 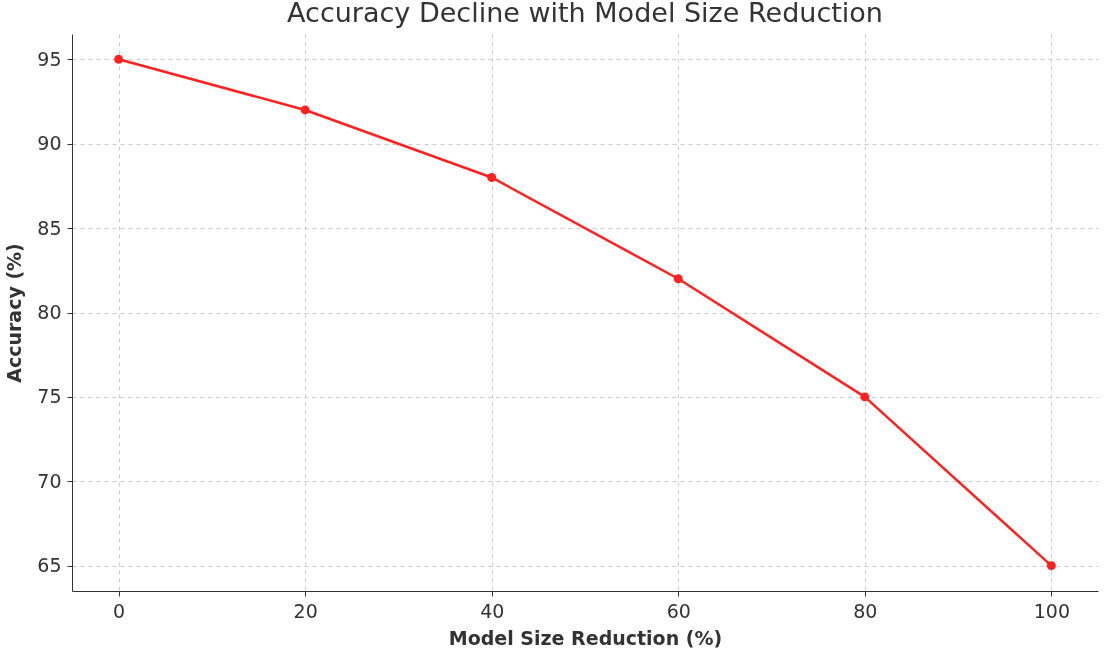 What do you see at coordinates (492, 610) in the screenshot?
I see `x-tick-label: 40` at bounding box center [492, 610].